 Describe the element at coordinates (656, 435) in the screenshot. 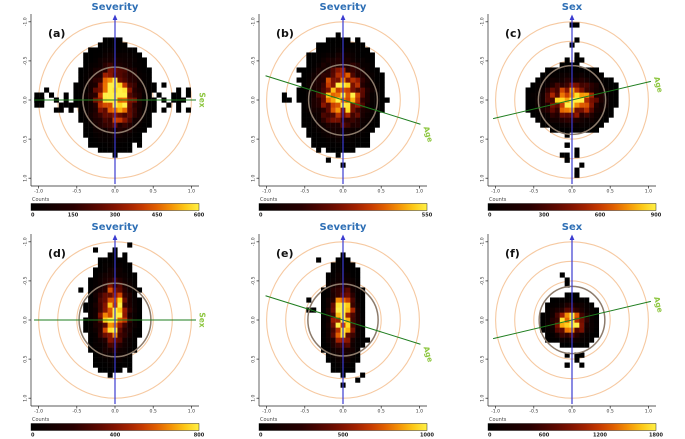

I see `svg-text: 1800` at that location.